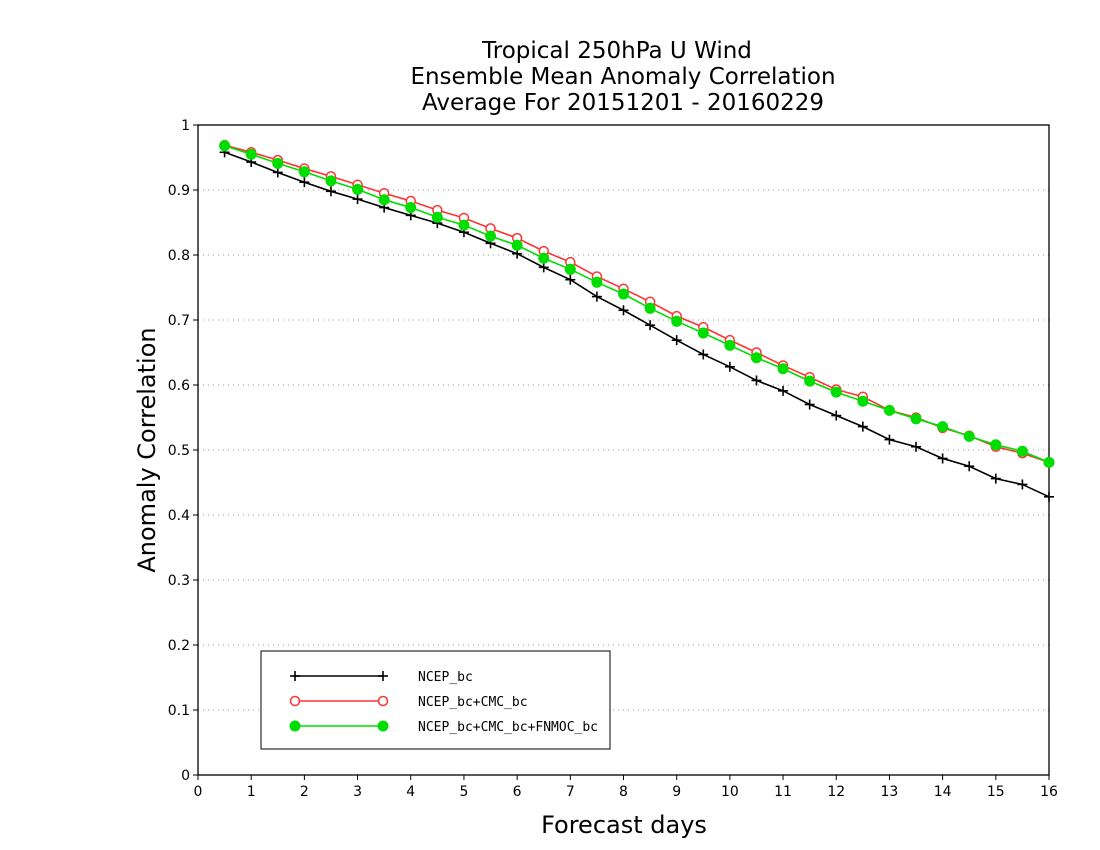 The image size is (1100, 850). Describe the element at coordinates (339, 701) in the screenshot. I see `legend-samples` at that location.